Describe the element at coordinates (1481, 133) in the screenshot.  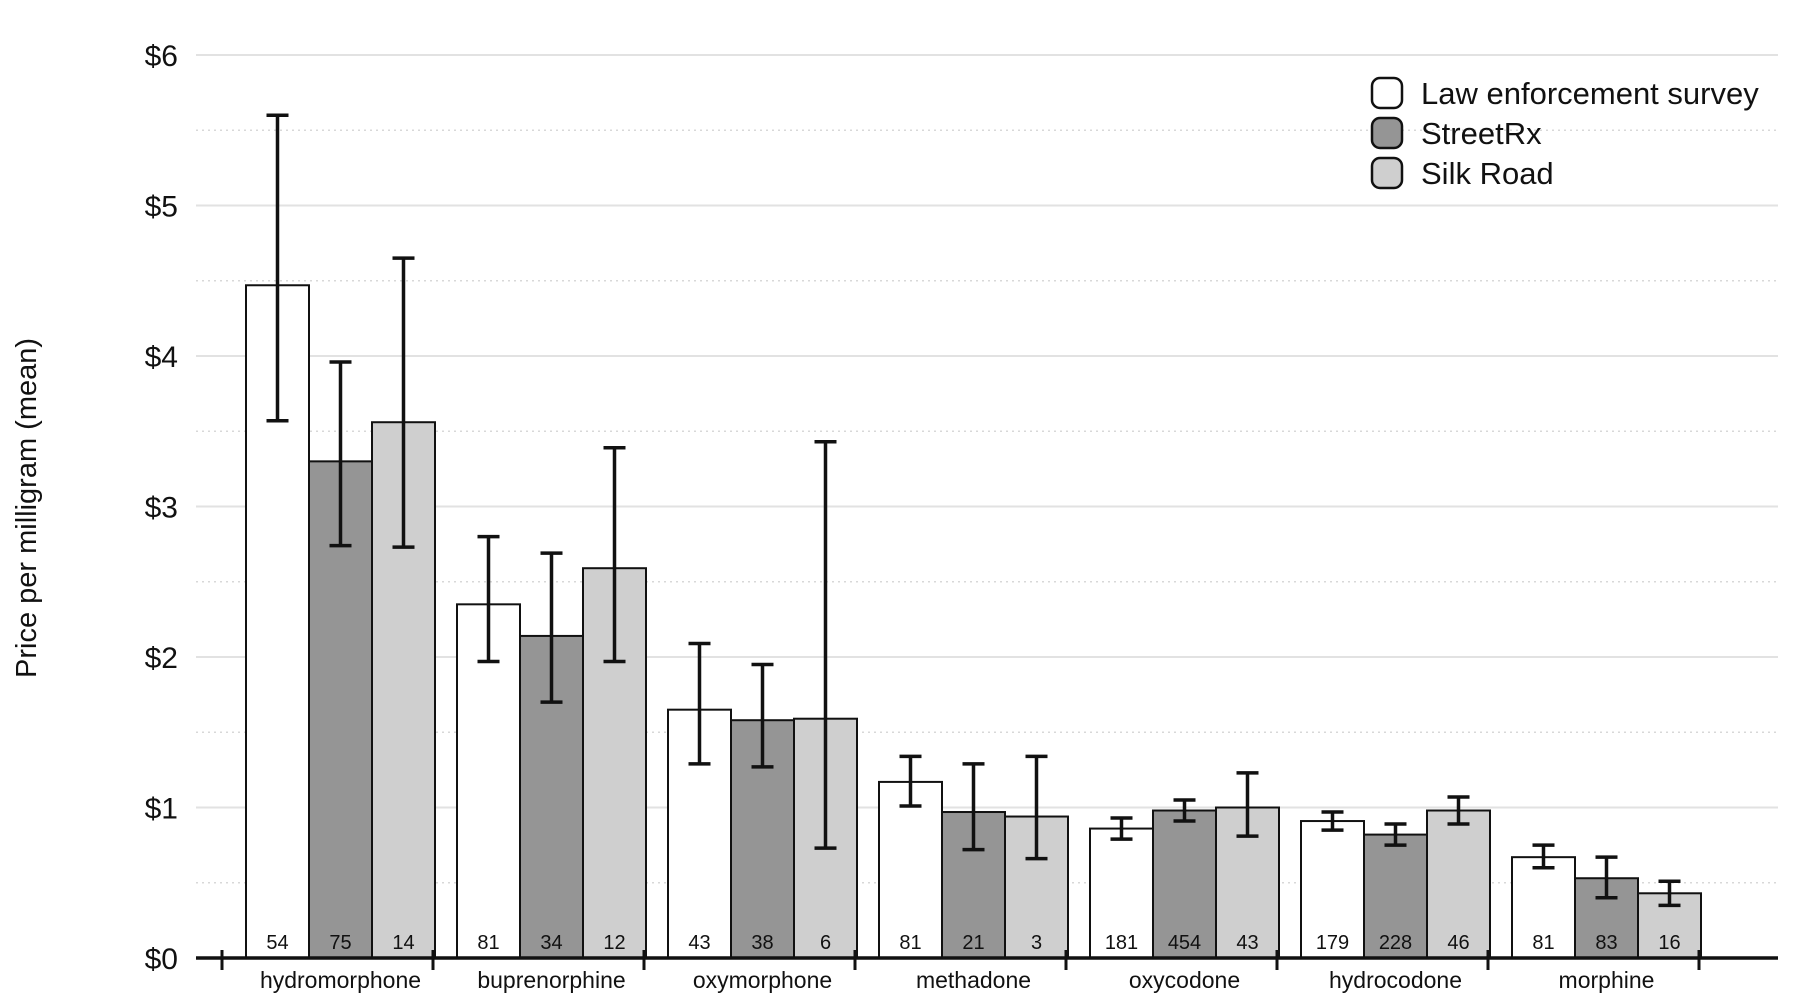
I see `legend-label: StreetRx` at that location.